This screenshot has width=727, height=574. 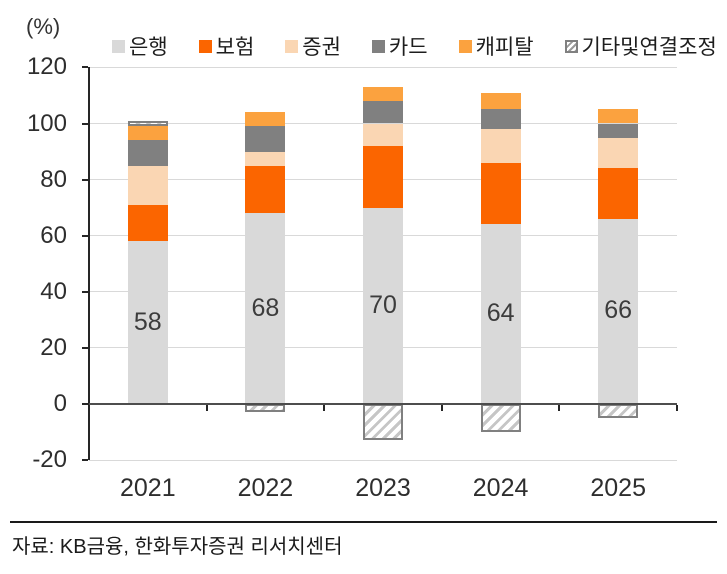 I want to click on y-axis-label--20: -20, so click(x=49, y=460).